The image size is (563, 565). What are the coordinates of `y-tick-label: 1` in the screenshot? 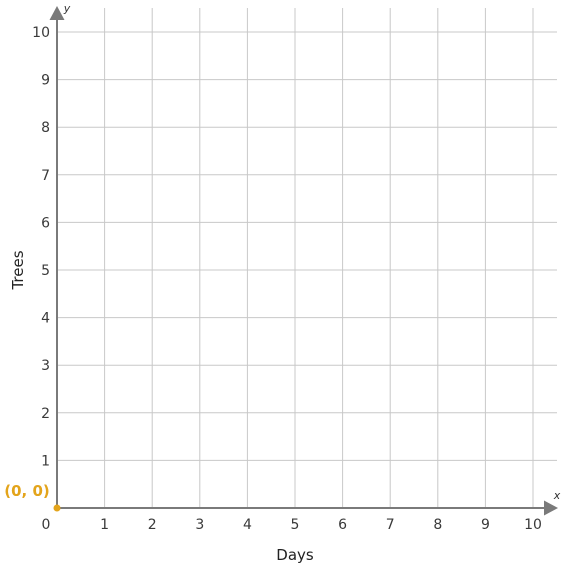 It's located at (45, 461).